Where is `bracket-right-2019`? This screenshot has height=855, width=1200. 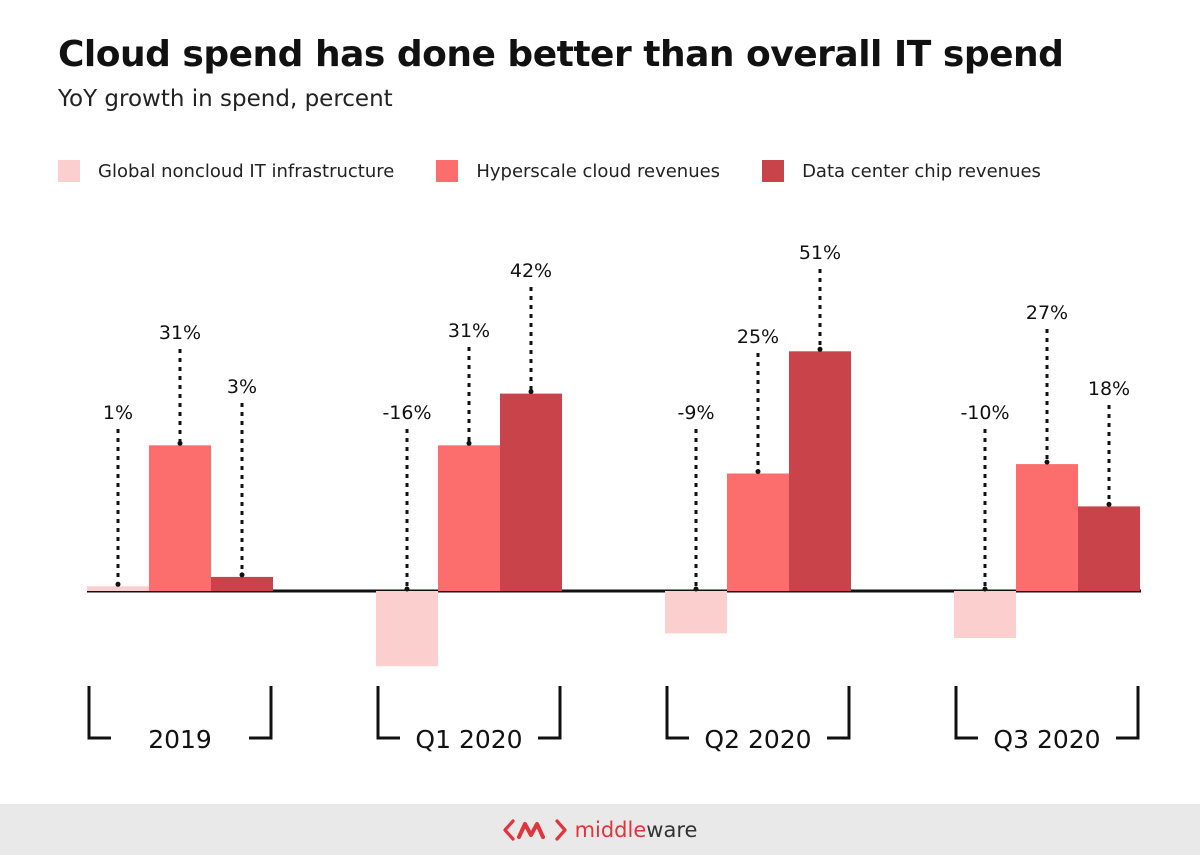 bracket-right-2019 is located at coordinates (261, 713).